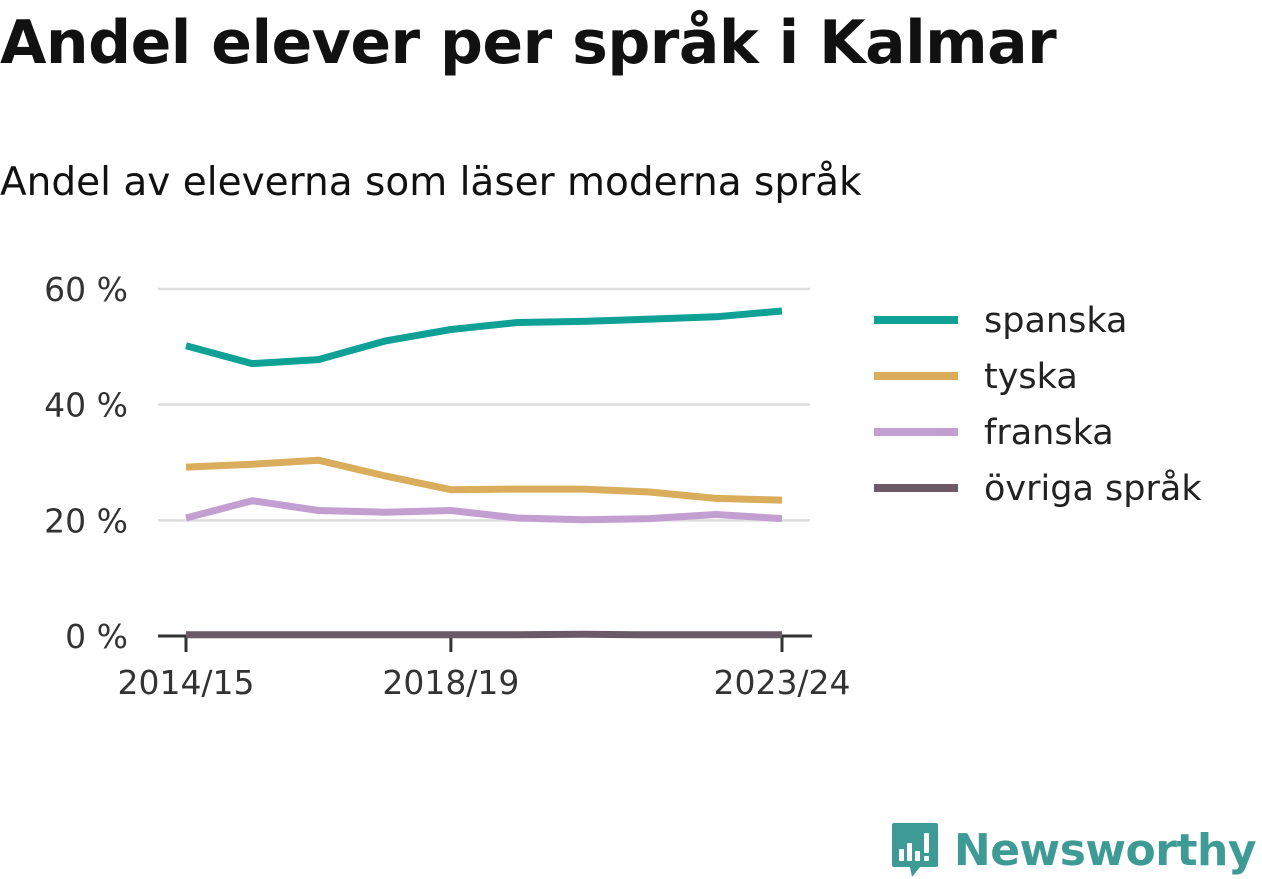 The height and width of the screenshot is (879, 1262). I want to click on x-axis: 2014/15 2018/19 2023/24, so click(484, 668).